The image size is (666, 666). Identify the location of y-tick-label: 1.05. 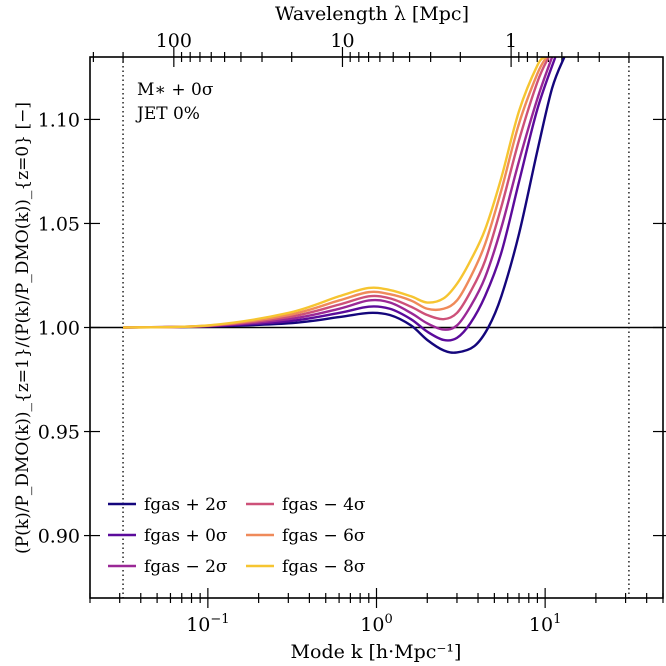
(59, 224).